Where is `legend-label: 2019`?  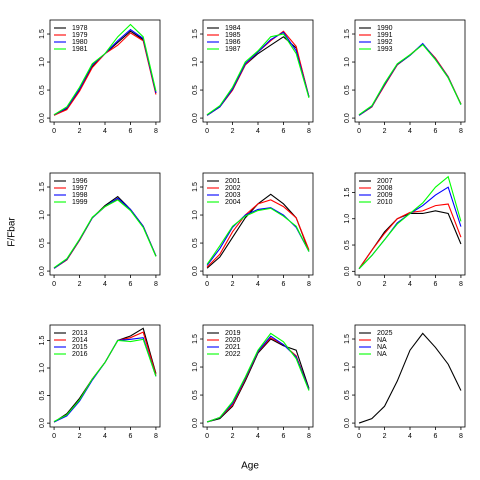 legend-label: 2019 is located at coordinates (233, 333).